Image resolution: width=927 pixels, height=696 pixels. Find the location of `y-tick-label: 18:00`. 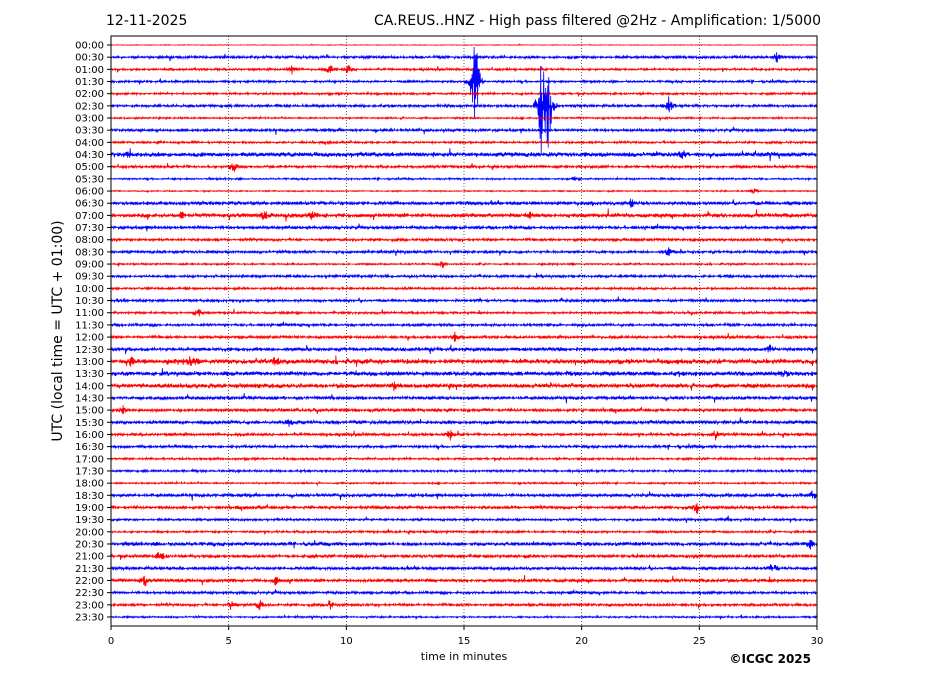

y-tick-label: 18:00 is located at coordinates (89, 484).